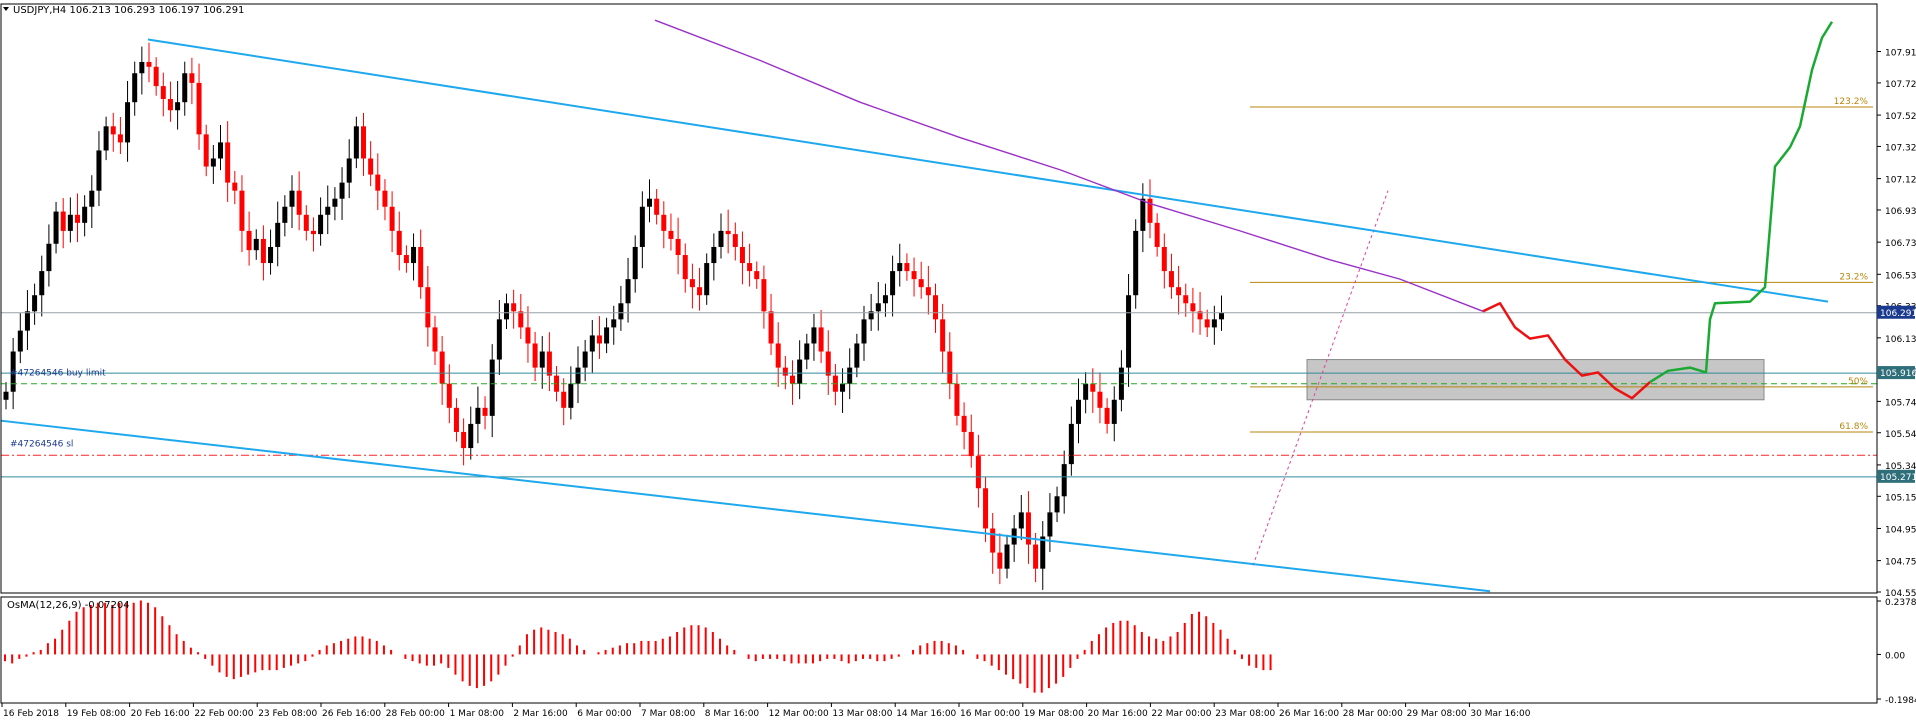 The width and height of the screenshot is (1916, 722). Describe the element at coordinates (732, 714) in the screenshot. I see `x-tick-label: 8 Mar 16:00` at that location.